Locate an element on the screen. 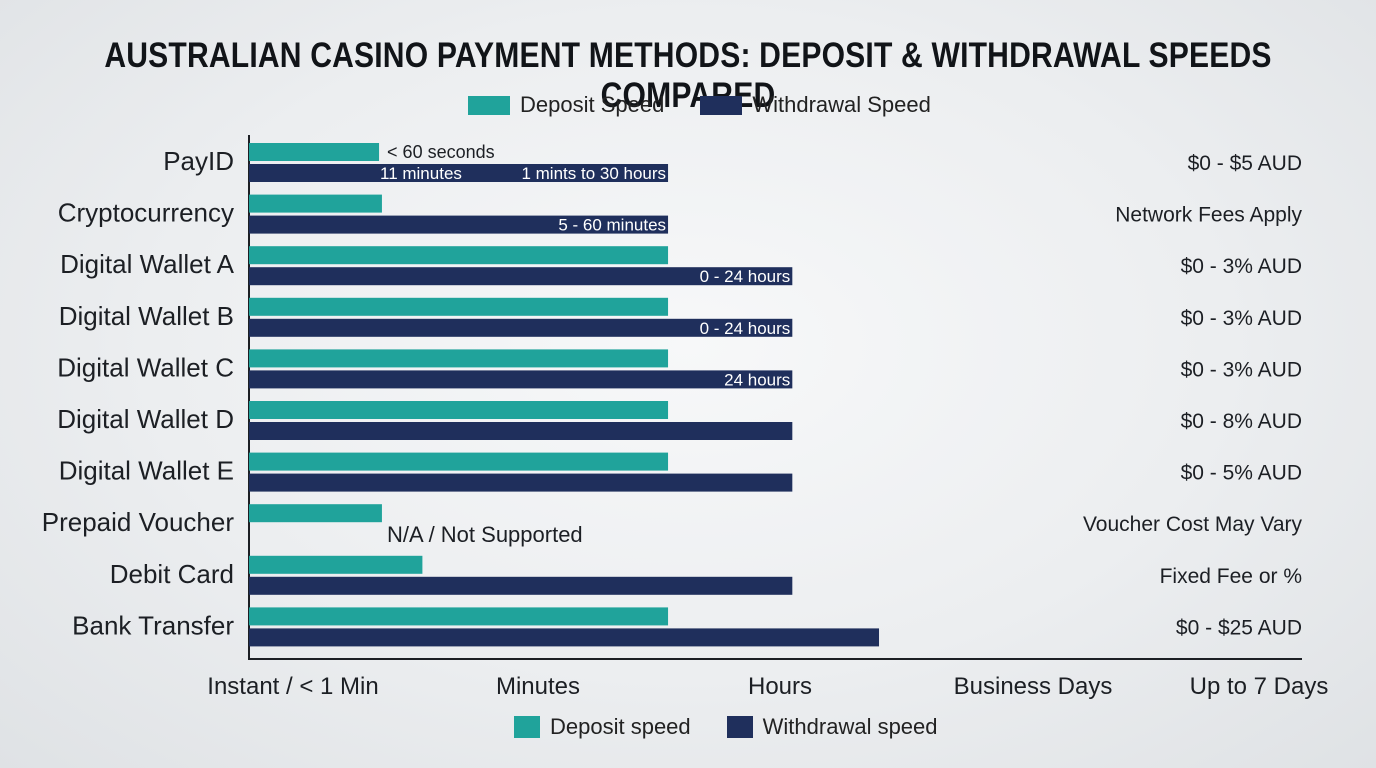 The height and width of the screenshot is (768, 1376). withdrawal-bar-debit-card is located at coordinates (521, 585).